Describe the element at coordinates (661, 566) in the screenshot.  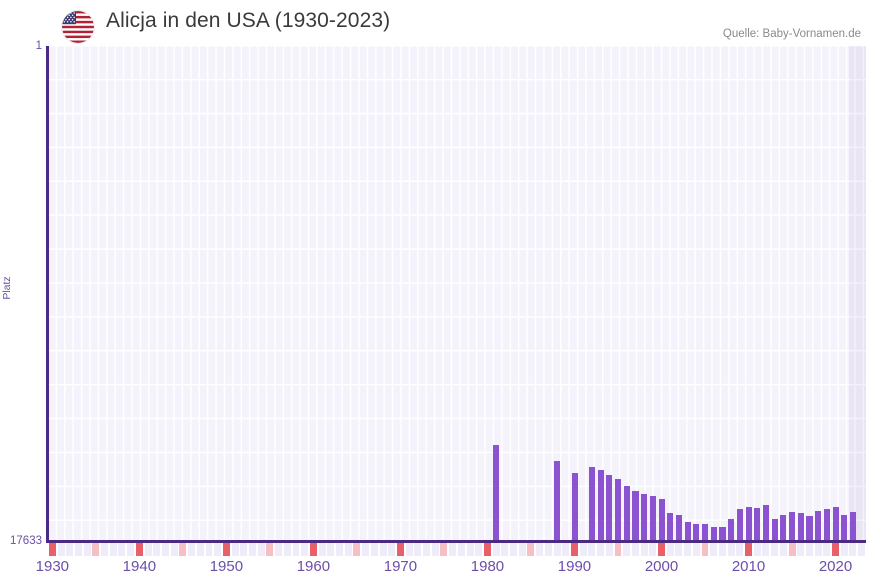
I see `x-axis-tick-label: 2000` at that location.